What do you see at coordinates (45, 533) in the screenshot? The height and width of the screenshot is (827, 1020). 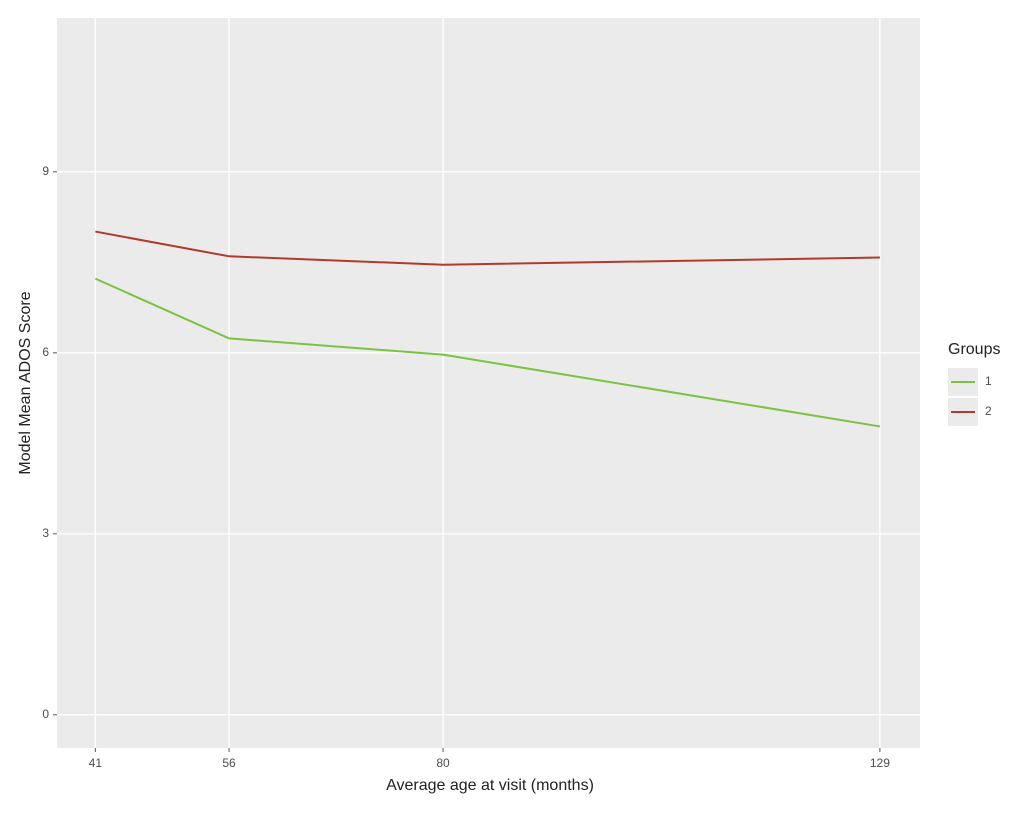 I see `y-tick-label: 3` at bounding box center [45, 533].